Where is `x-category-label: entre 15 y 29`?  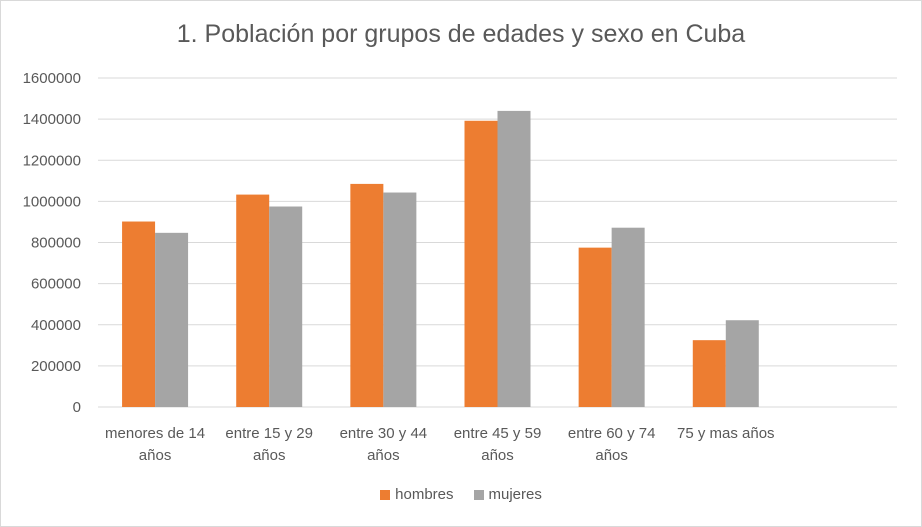 x-category-label: entre 15 y 29 is located at coordinates (269, 433).